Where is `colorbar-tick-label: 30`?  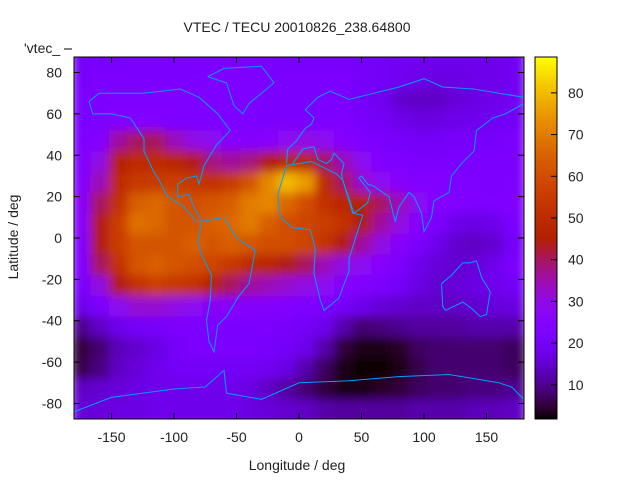
colorbar-tick-label: 30 is located at coordinates (576, 301).